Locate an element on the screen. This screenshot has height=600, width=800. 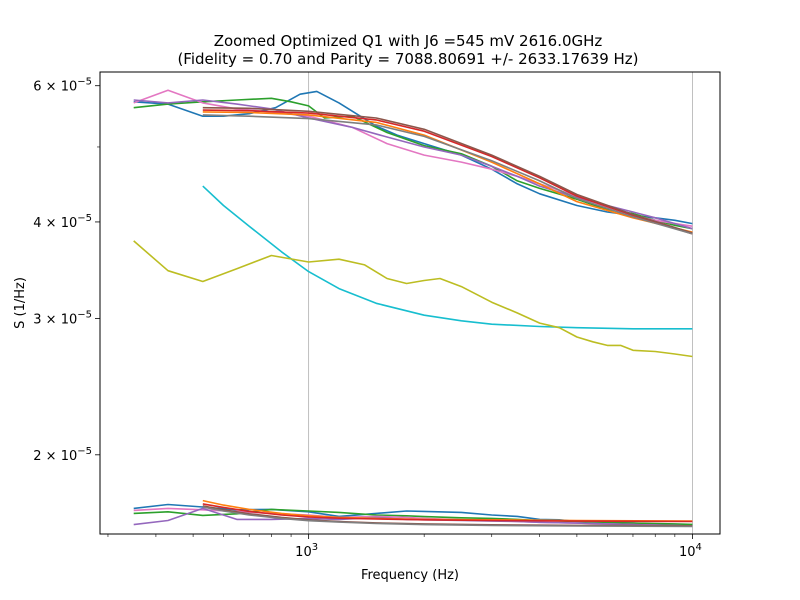
x-tick-exponent: 4 is located at coordinates (698, 547).